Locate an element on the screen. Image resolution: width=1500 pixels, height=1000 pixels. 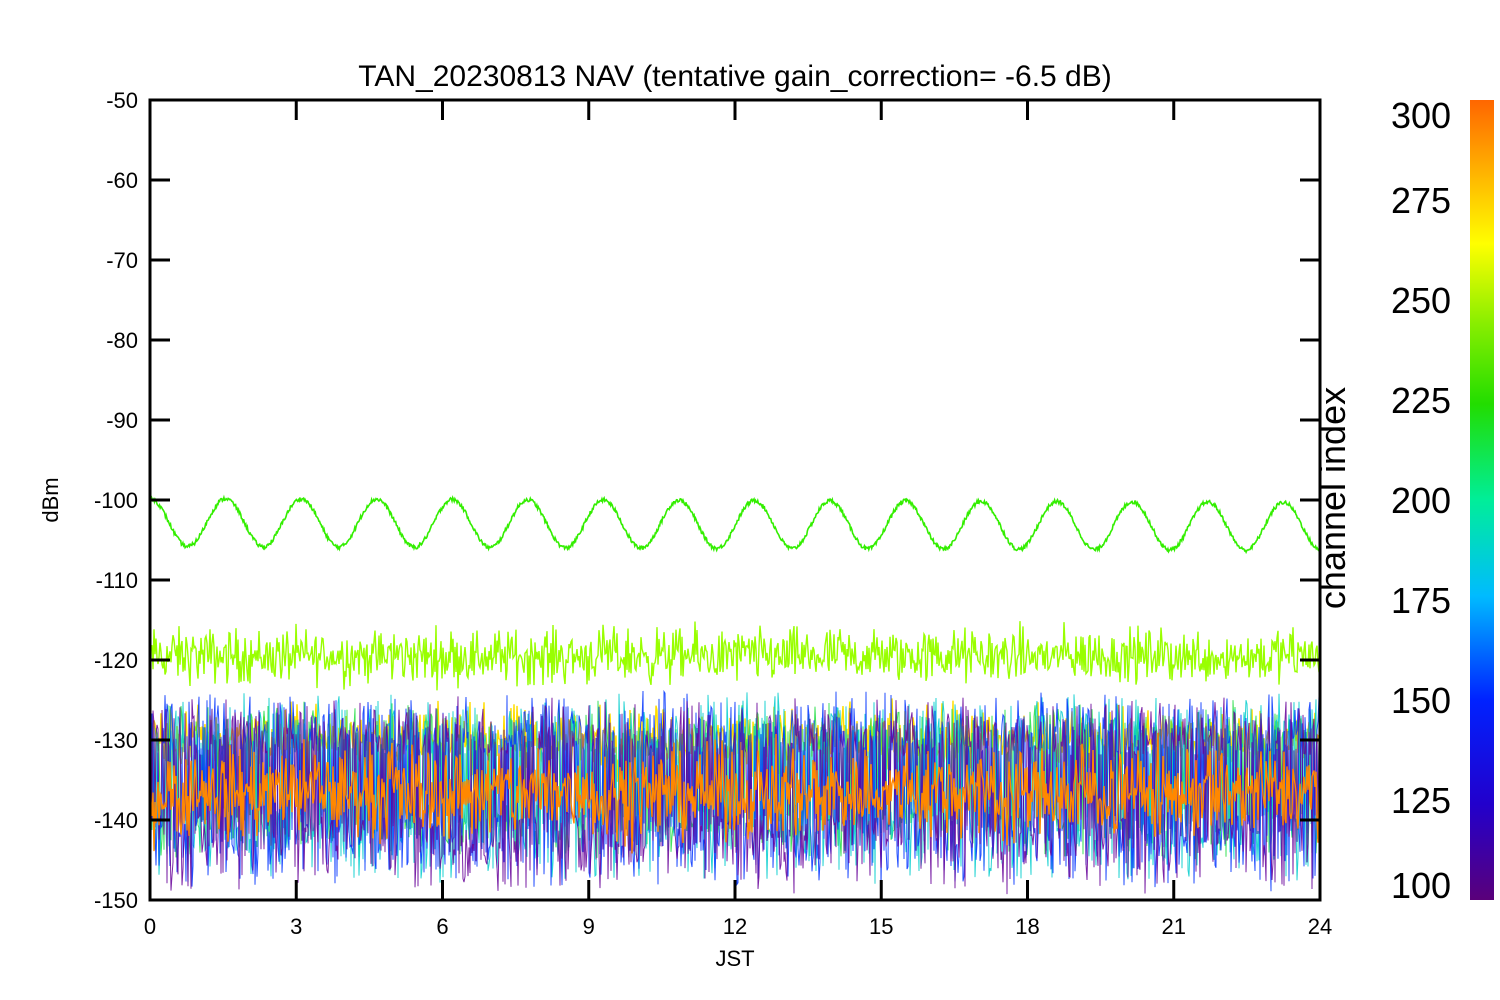
colorbar-tick-label: 100 is located at coordinates (1421, 885).